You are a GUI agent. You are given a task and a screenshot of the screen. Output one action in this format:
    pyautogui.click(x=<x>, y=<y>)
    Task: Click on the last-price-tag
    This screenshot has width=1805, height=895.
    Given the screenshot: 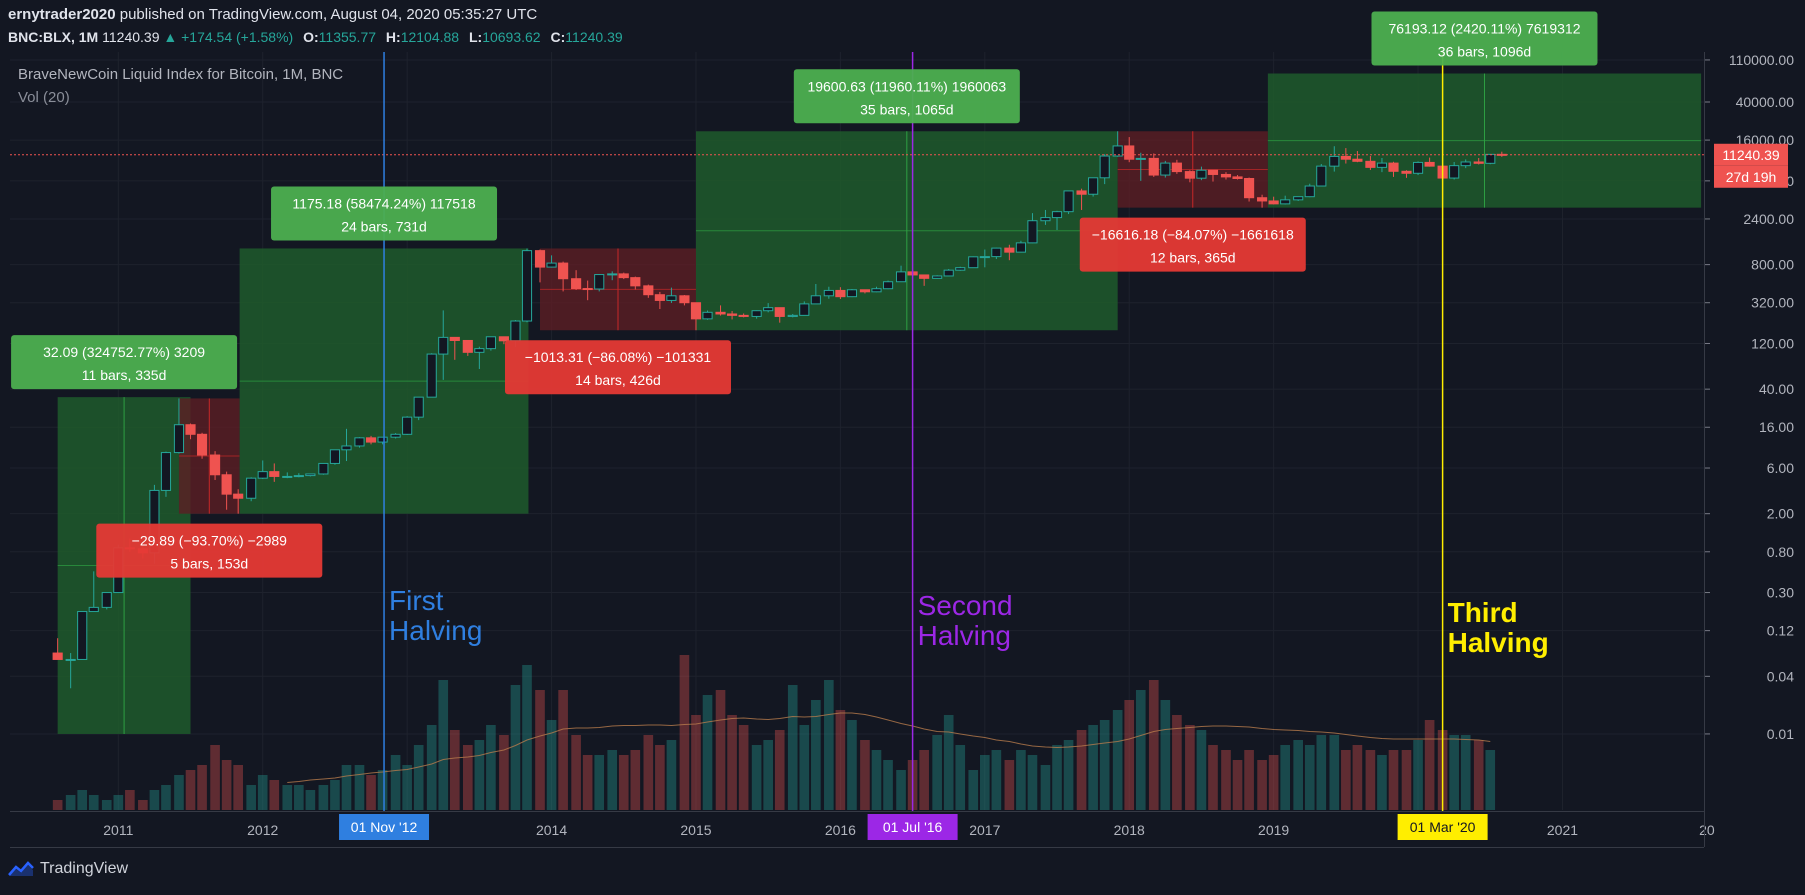 What is the action you would take?
    pyautogui.click(x=1751, y=154)
    